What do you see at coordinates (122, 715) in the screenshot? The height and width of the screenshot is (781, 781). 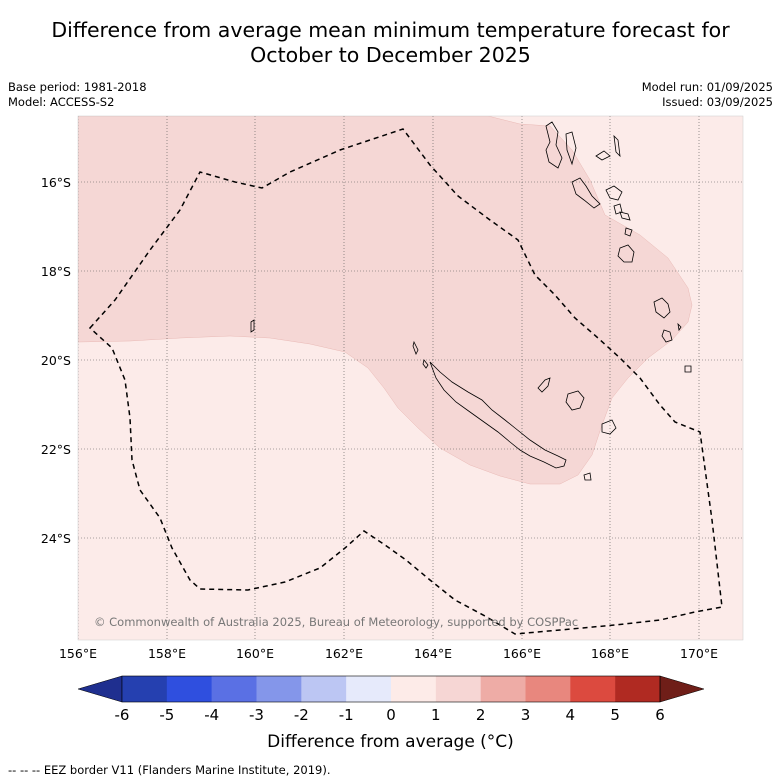 I see `colorbar-tick: -6` at bounding box center [122, 715].